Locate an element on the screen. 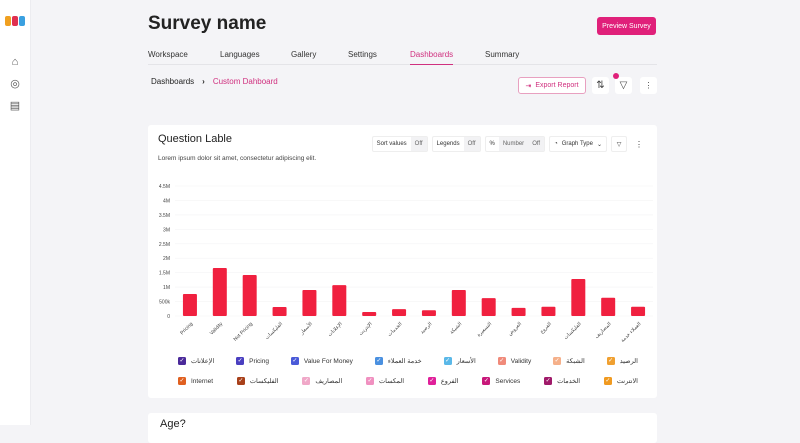 The width and height of the screenshot is (800, 443). legend-item: ✓ Value For Money is located at coordinates (321, 361).